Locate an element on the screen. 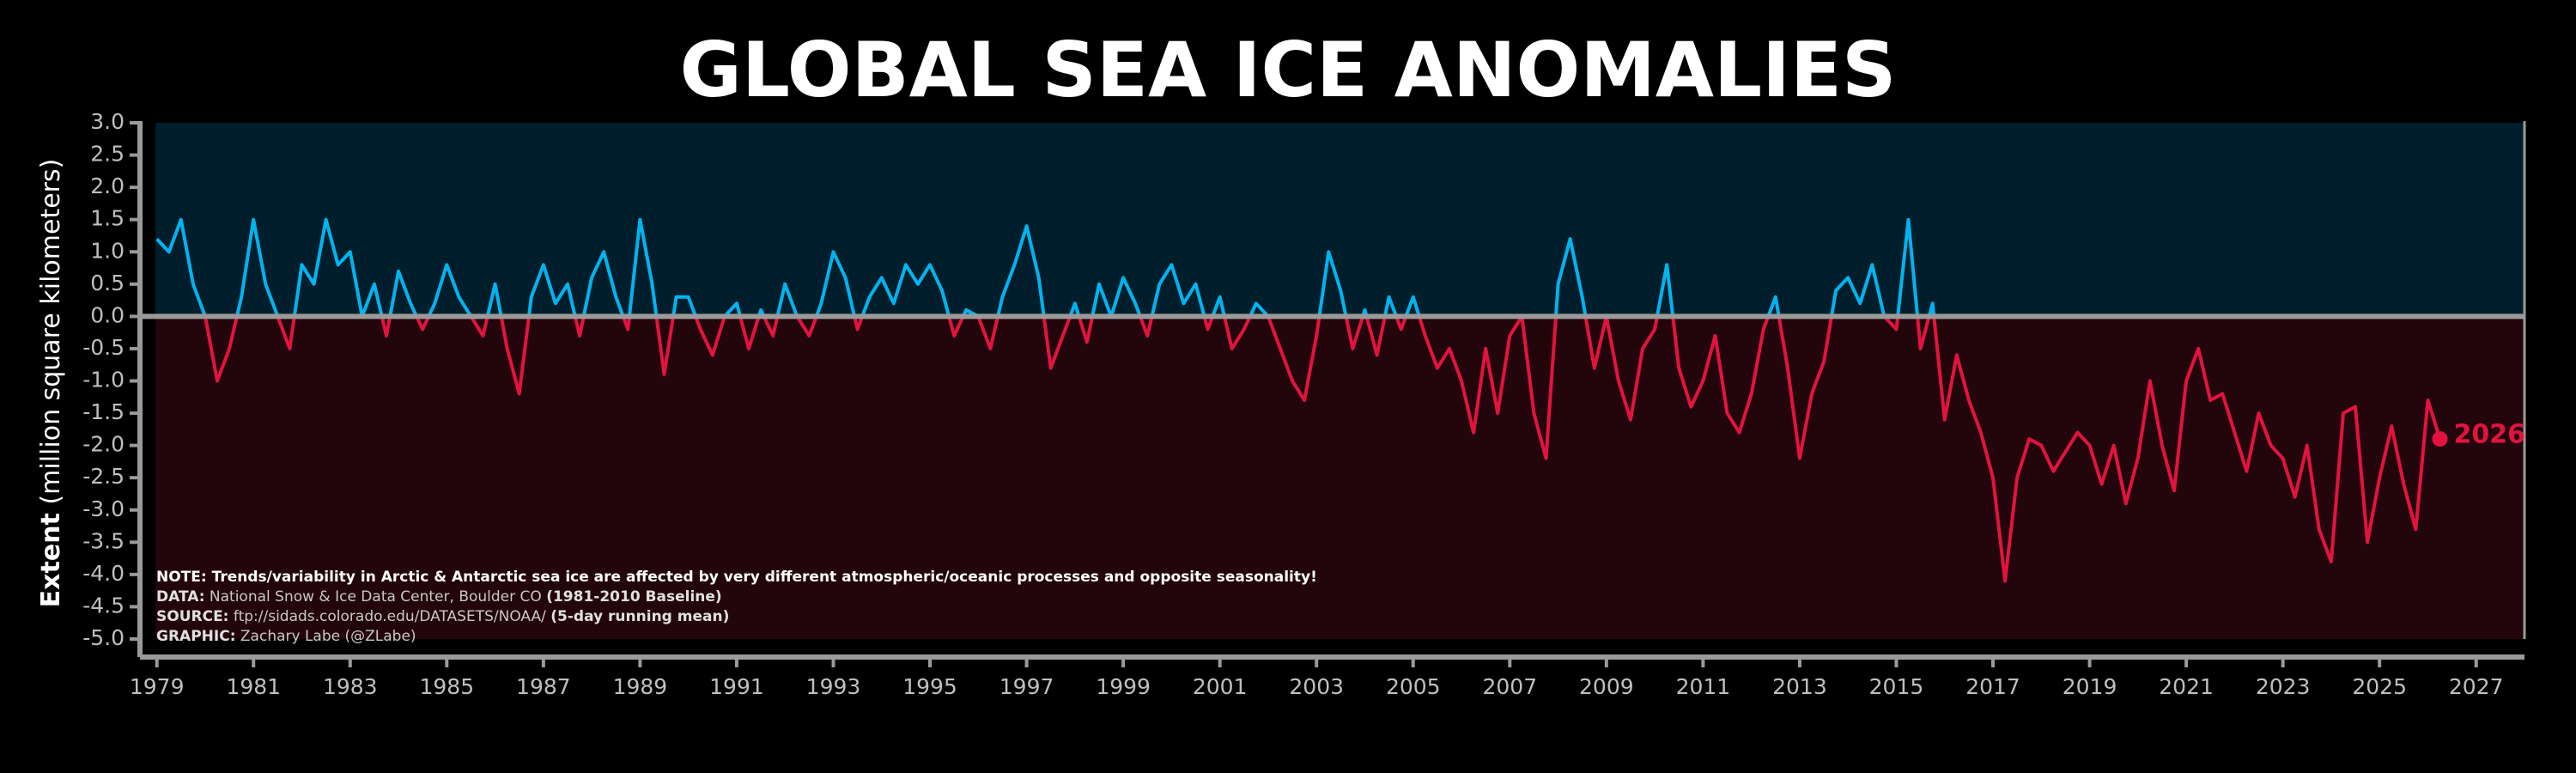 The height and width of the screenshot is (773, 2576). x-tick-label: 2027 is located at coordinates (2477, 686).